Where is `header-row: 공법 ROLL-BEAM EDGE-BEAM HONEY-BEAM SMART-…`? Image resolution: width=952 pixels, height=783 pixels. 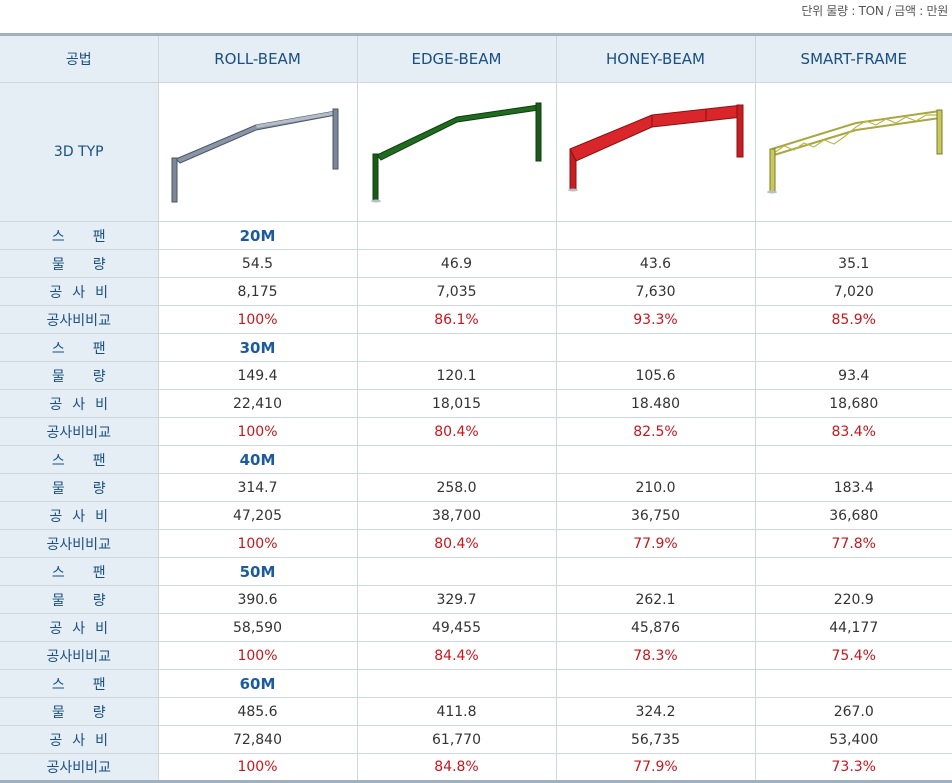
header-row: 공법 ROLL-BEAM EDGE-BEAM HONEY-BEAM SMART-… is located at coordinates (476, 58).